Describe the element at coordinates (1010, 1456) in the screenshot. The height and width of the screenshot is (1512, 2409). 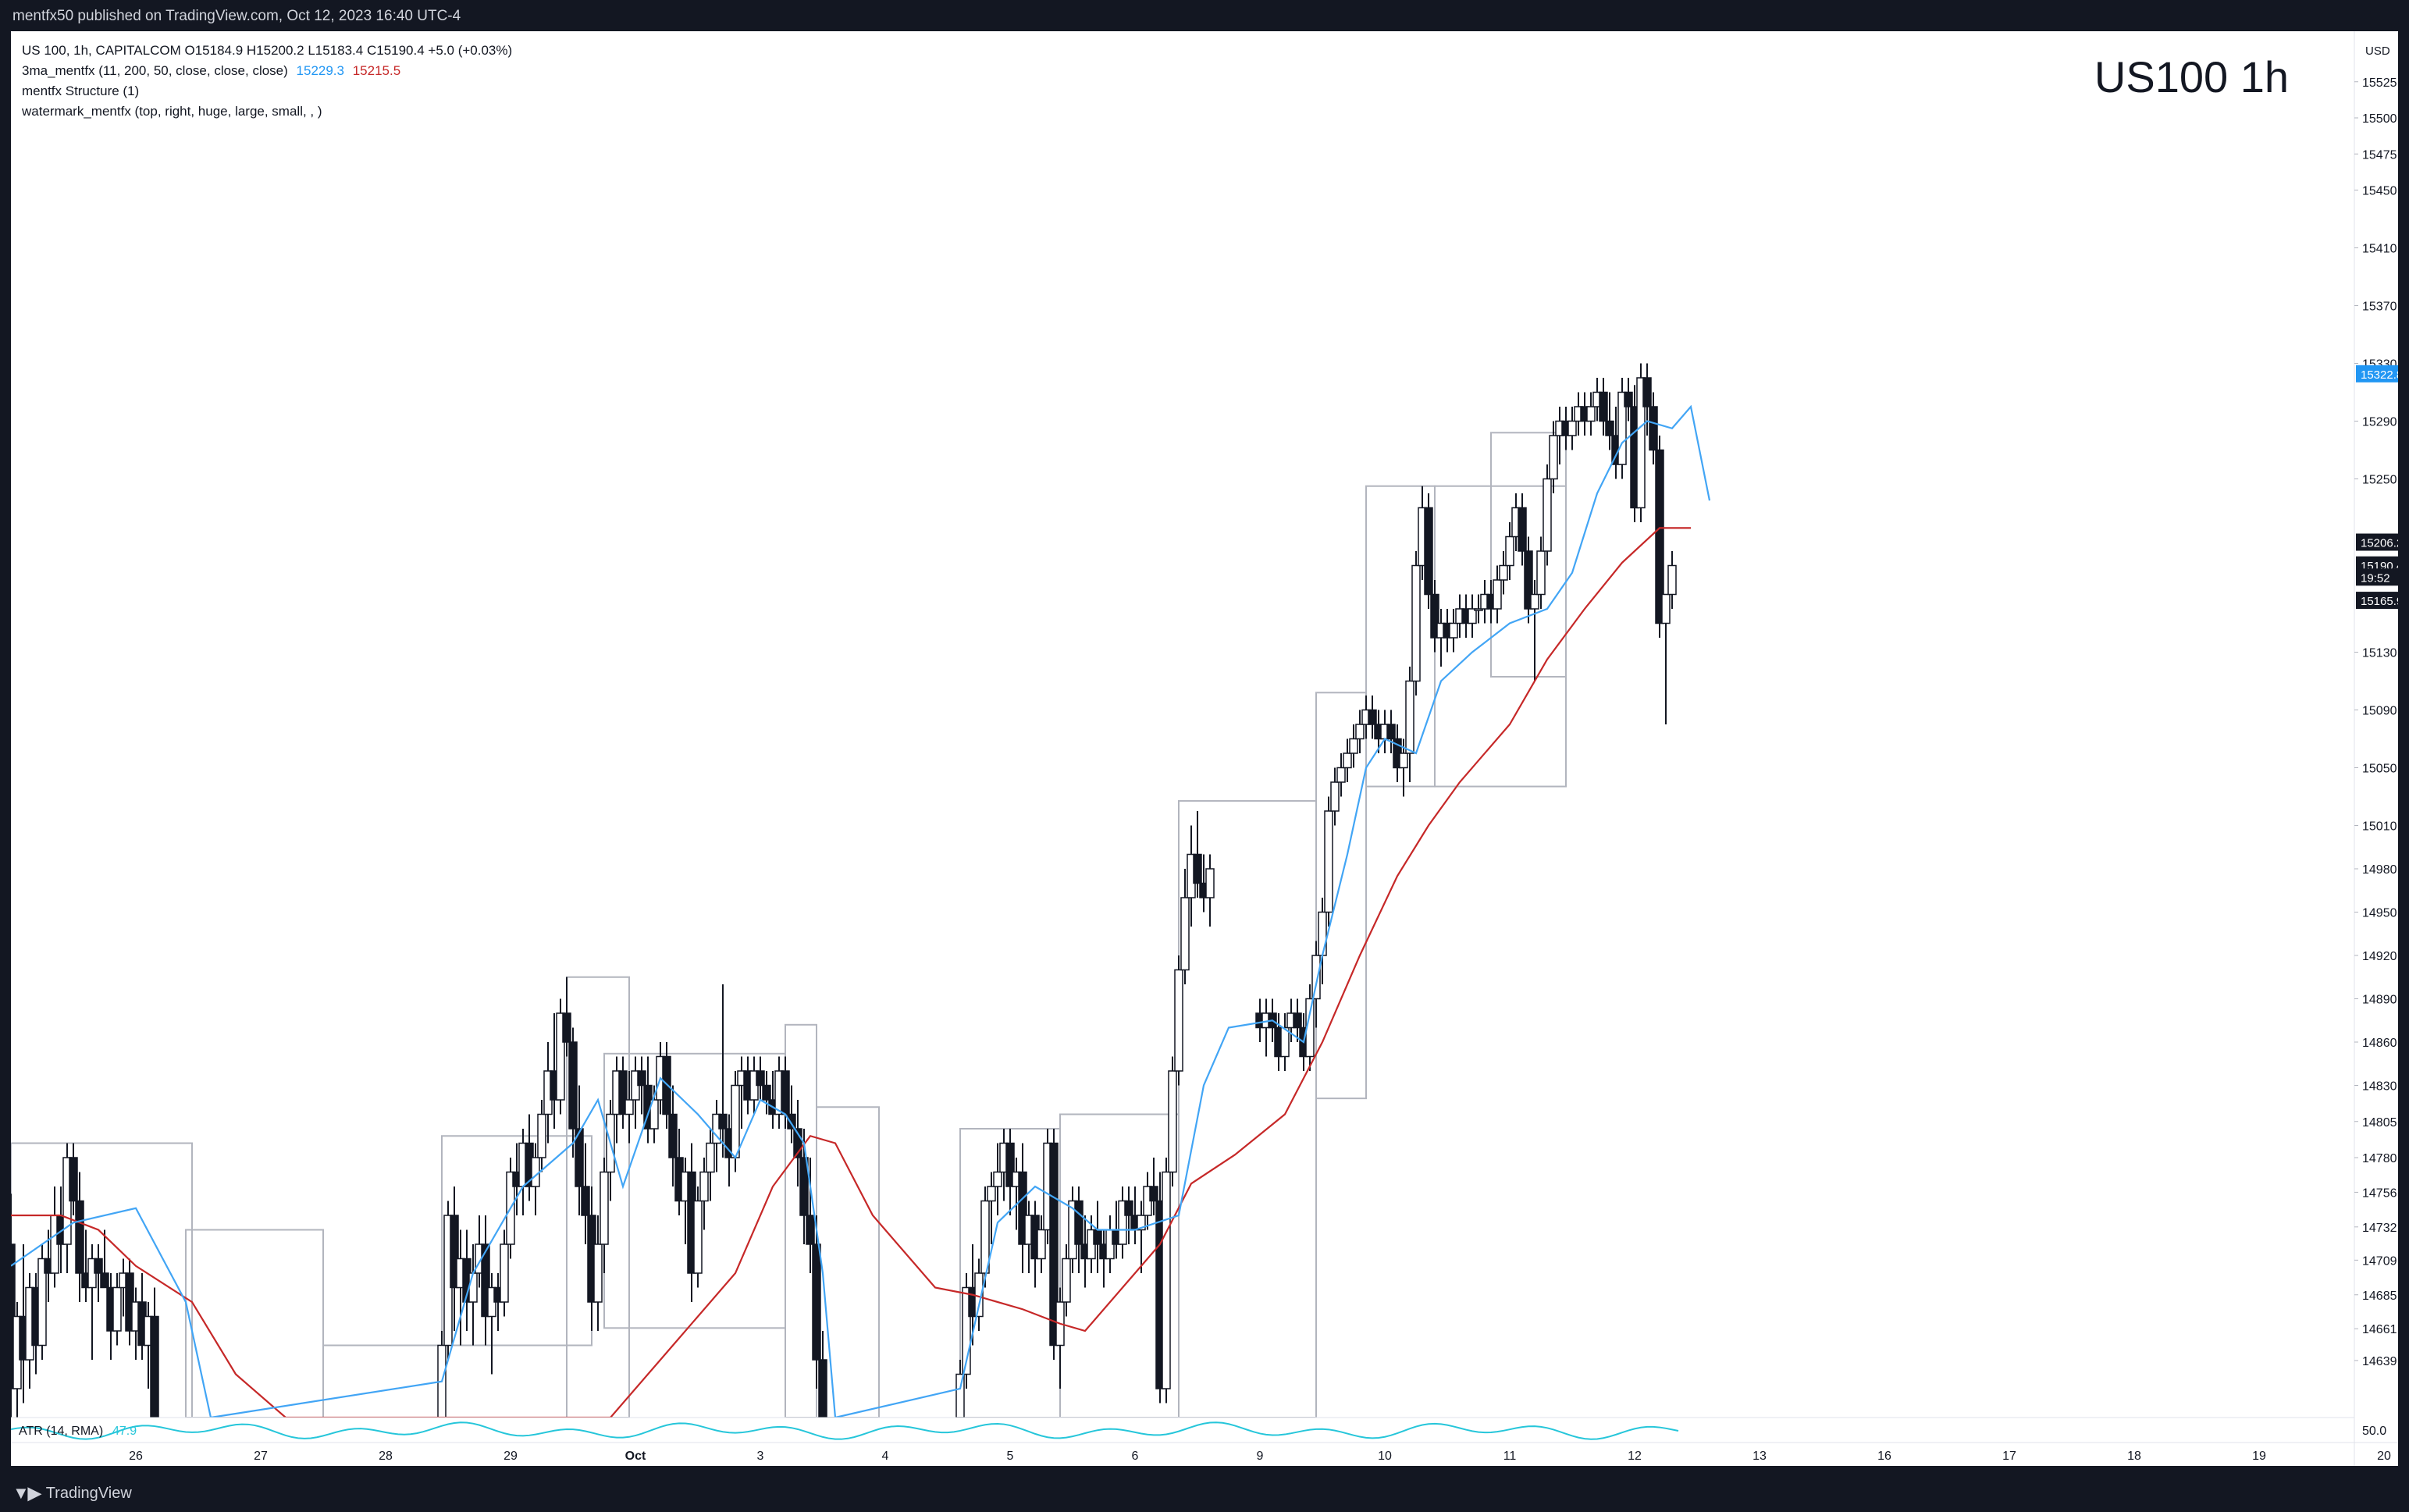
I see `x-tick-label: 5` at that location.